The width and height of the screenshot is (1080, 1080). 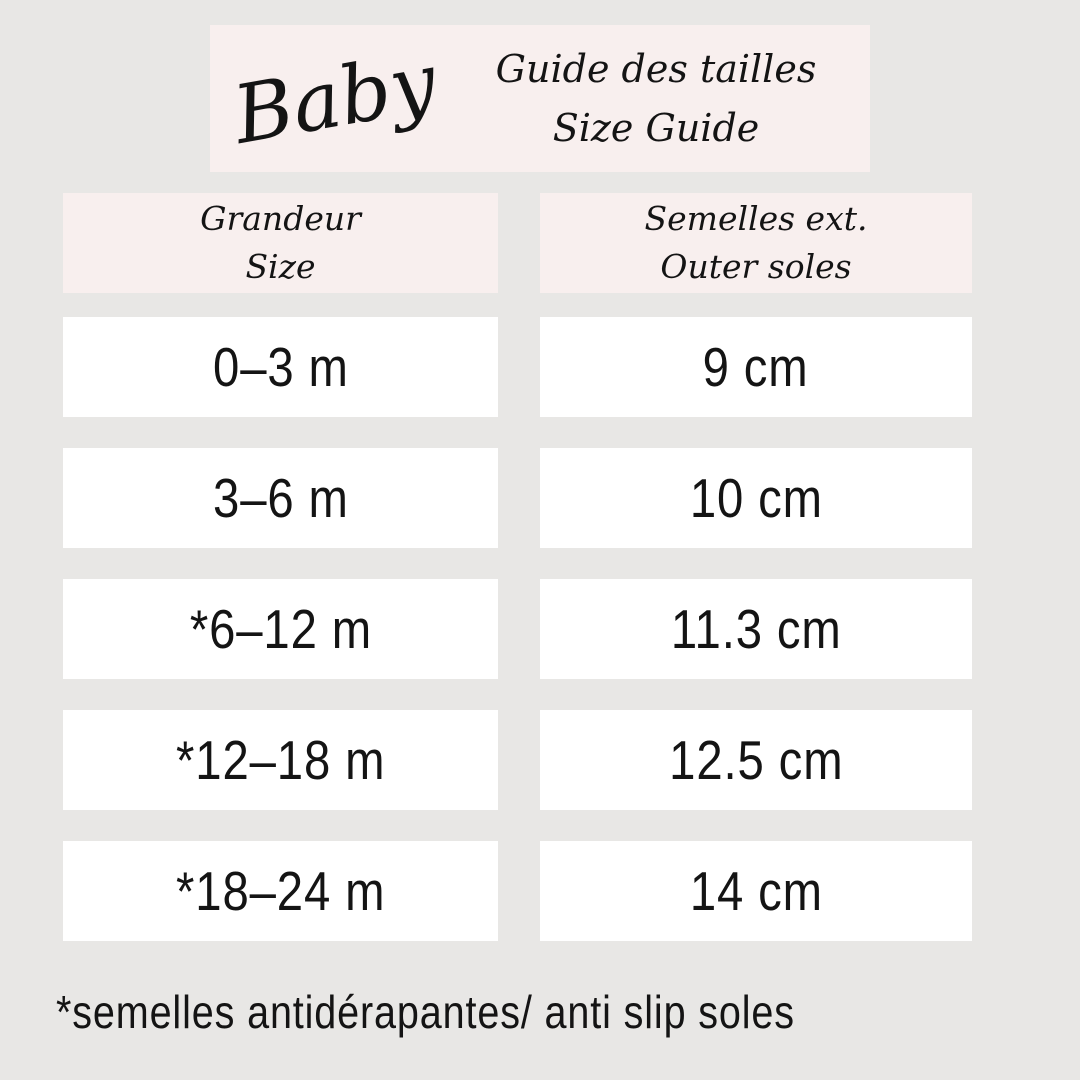 I want to click on size-cell: *12–18 m, so click(x=280, y=760).